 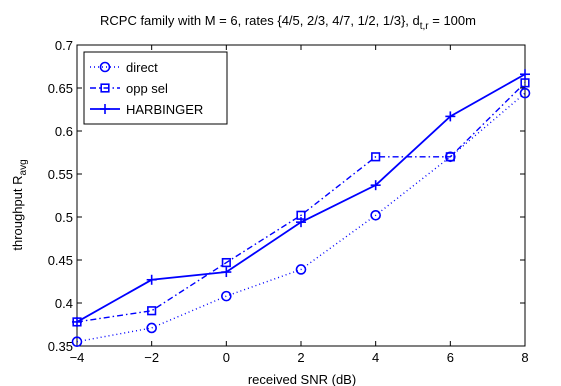 I want to click on x-axis-label: received SNR (dB), so click(x=302, y=379).